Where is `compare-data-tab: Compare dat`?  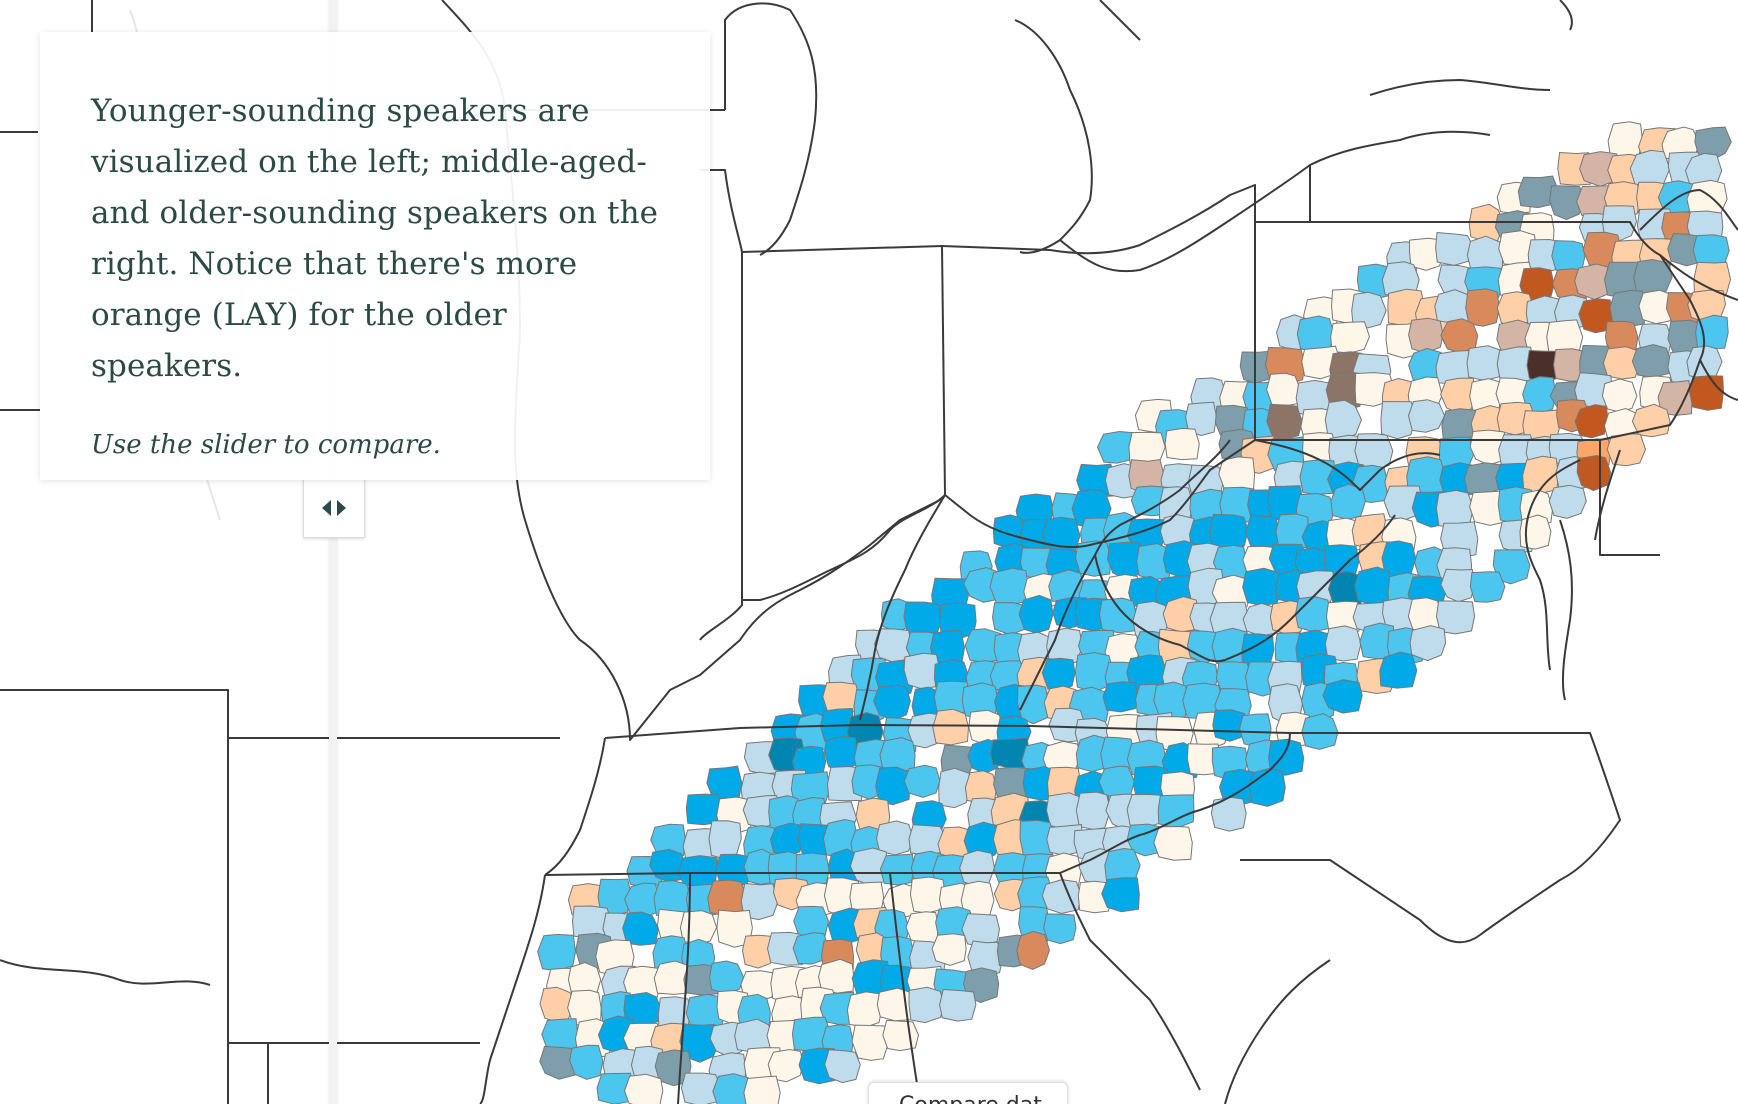
compare-data-tab: Compare dat is located at coordinates (968, 1093).